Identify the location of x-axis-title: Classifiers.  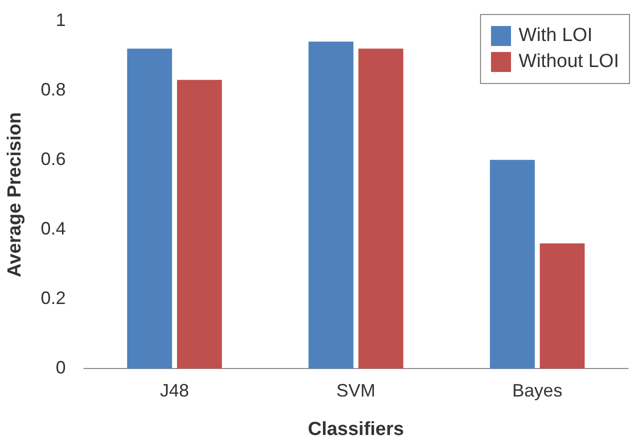
(356, 429).